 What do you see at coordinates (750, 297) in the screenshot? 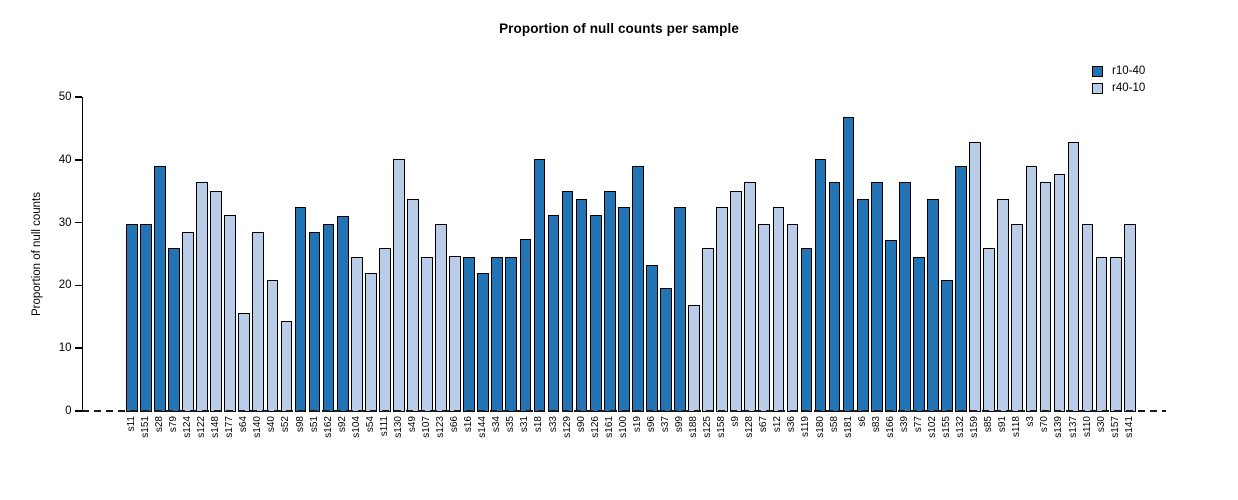
I see `bar-s128` at bounding box center [750, 297].